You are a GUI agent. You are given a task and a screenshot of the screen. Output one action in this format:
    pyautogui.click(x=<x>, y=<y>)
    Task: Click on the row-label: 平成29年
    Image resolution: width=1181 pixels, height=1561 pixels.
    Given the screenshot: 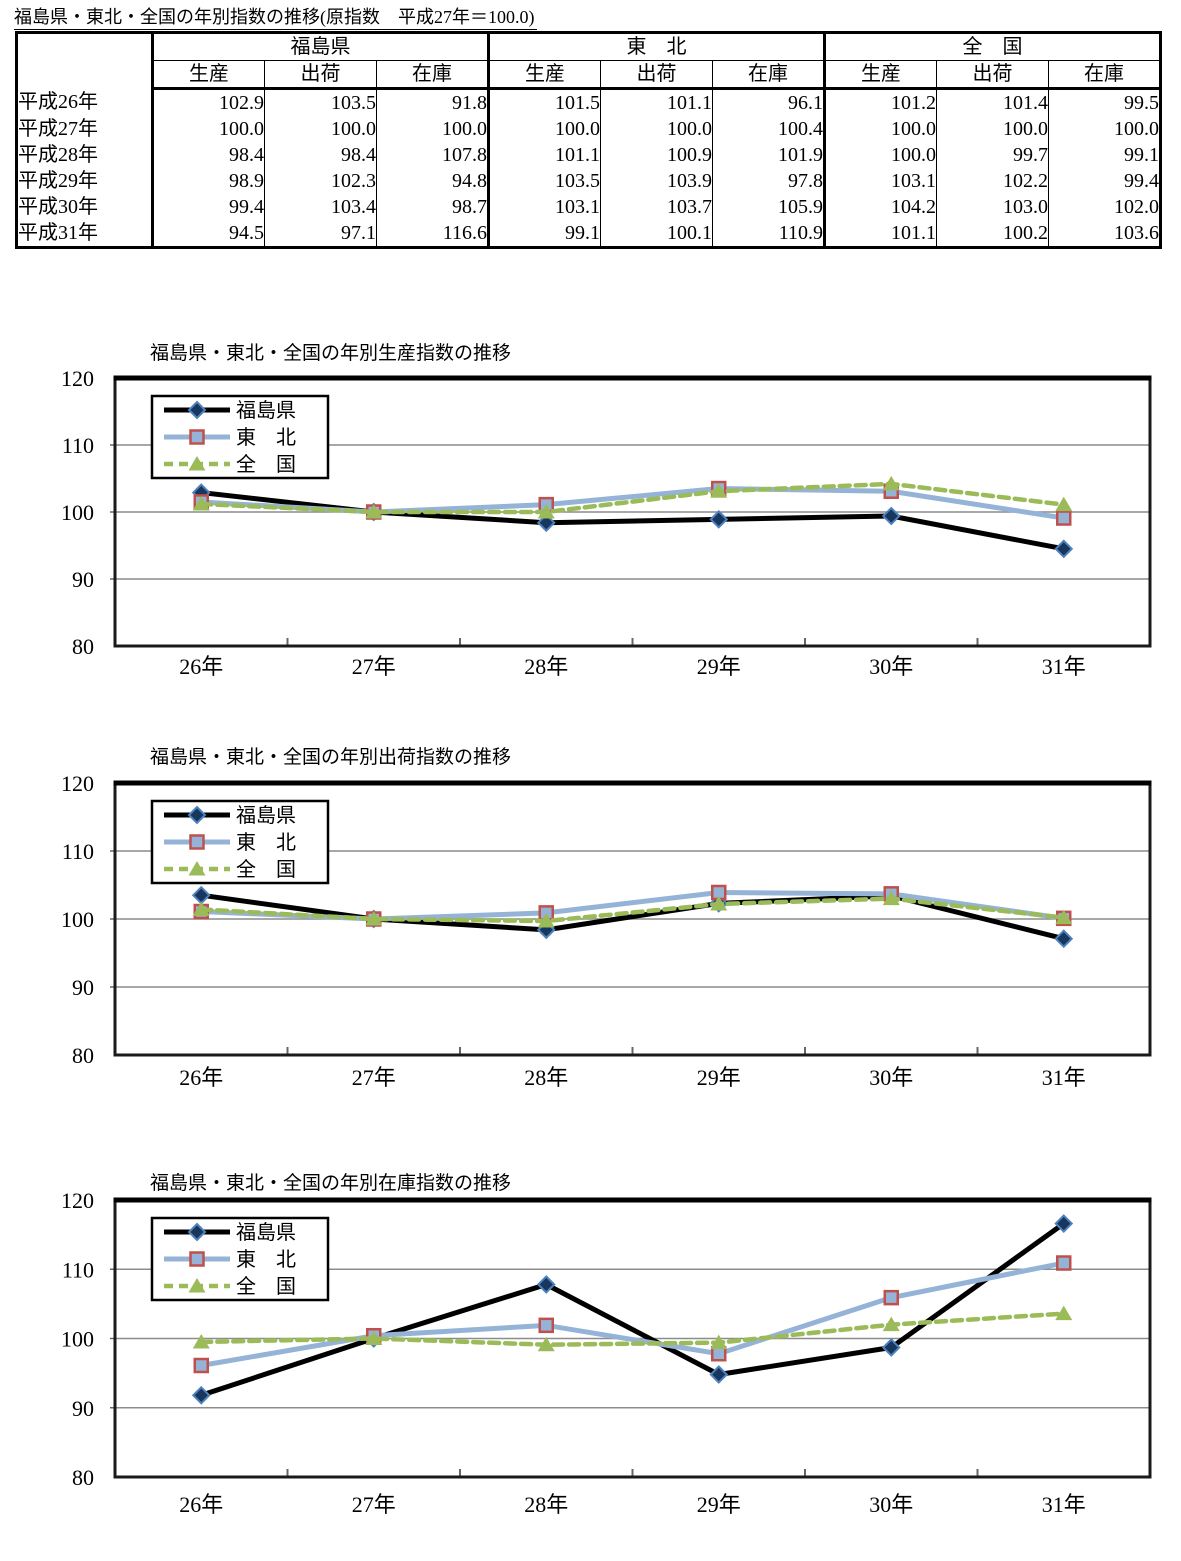 What is the action you would take?
    pyautogui.click(x=85, y=181)
    